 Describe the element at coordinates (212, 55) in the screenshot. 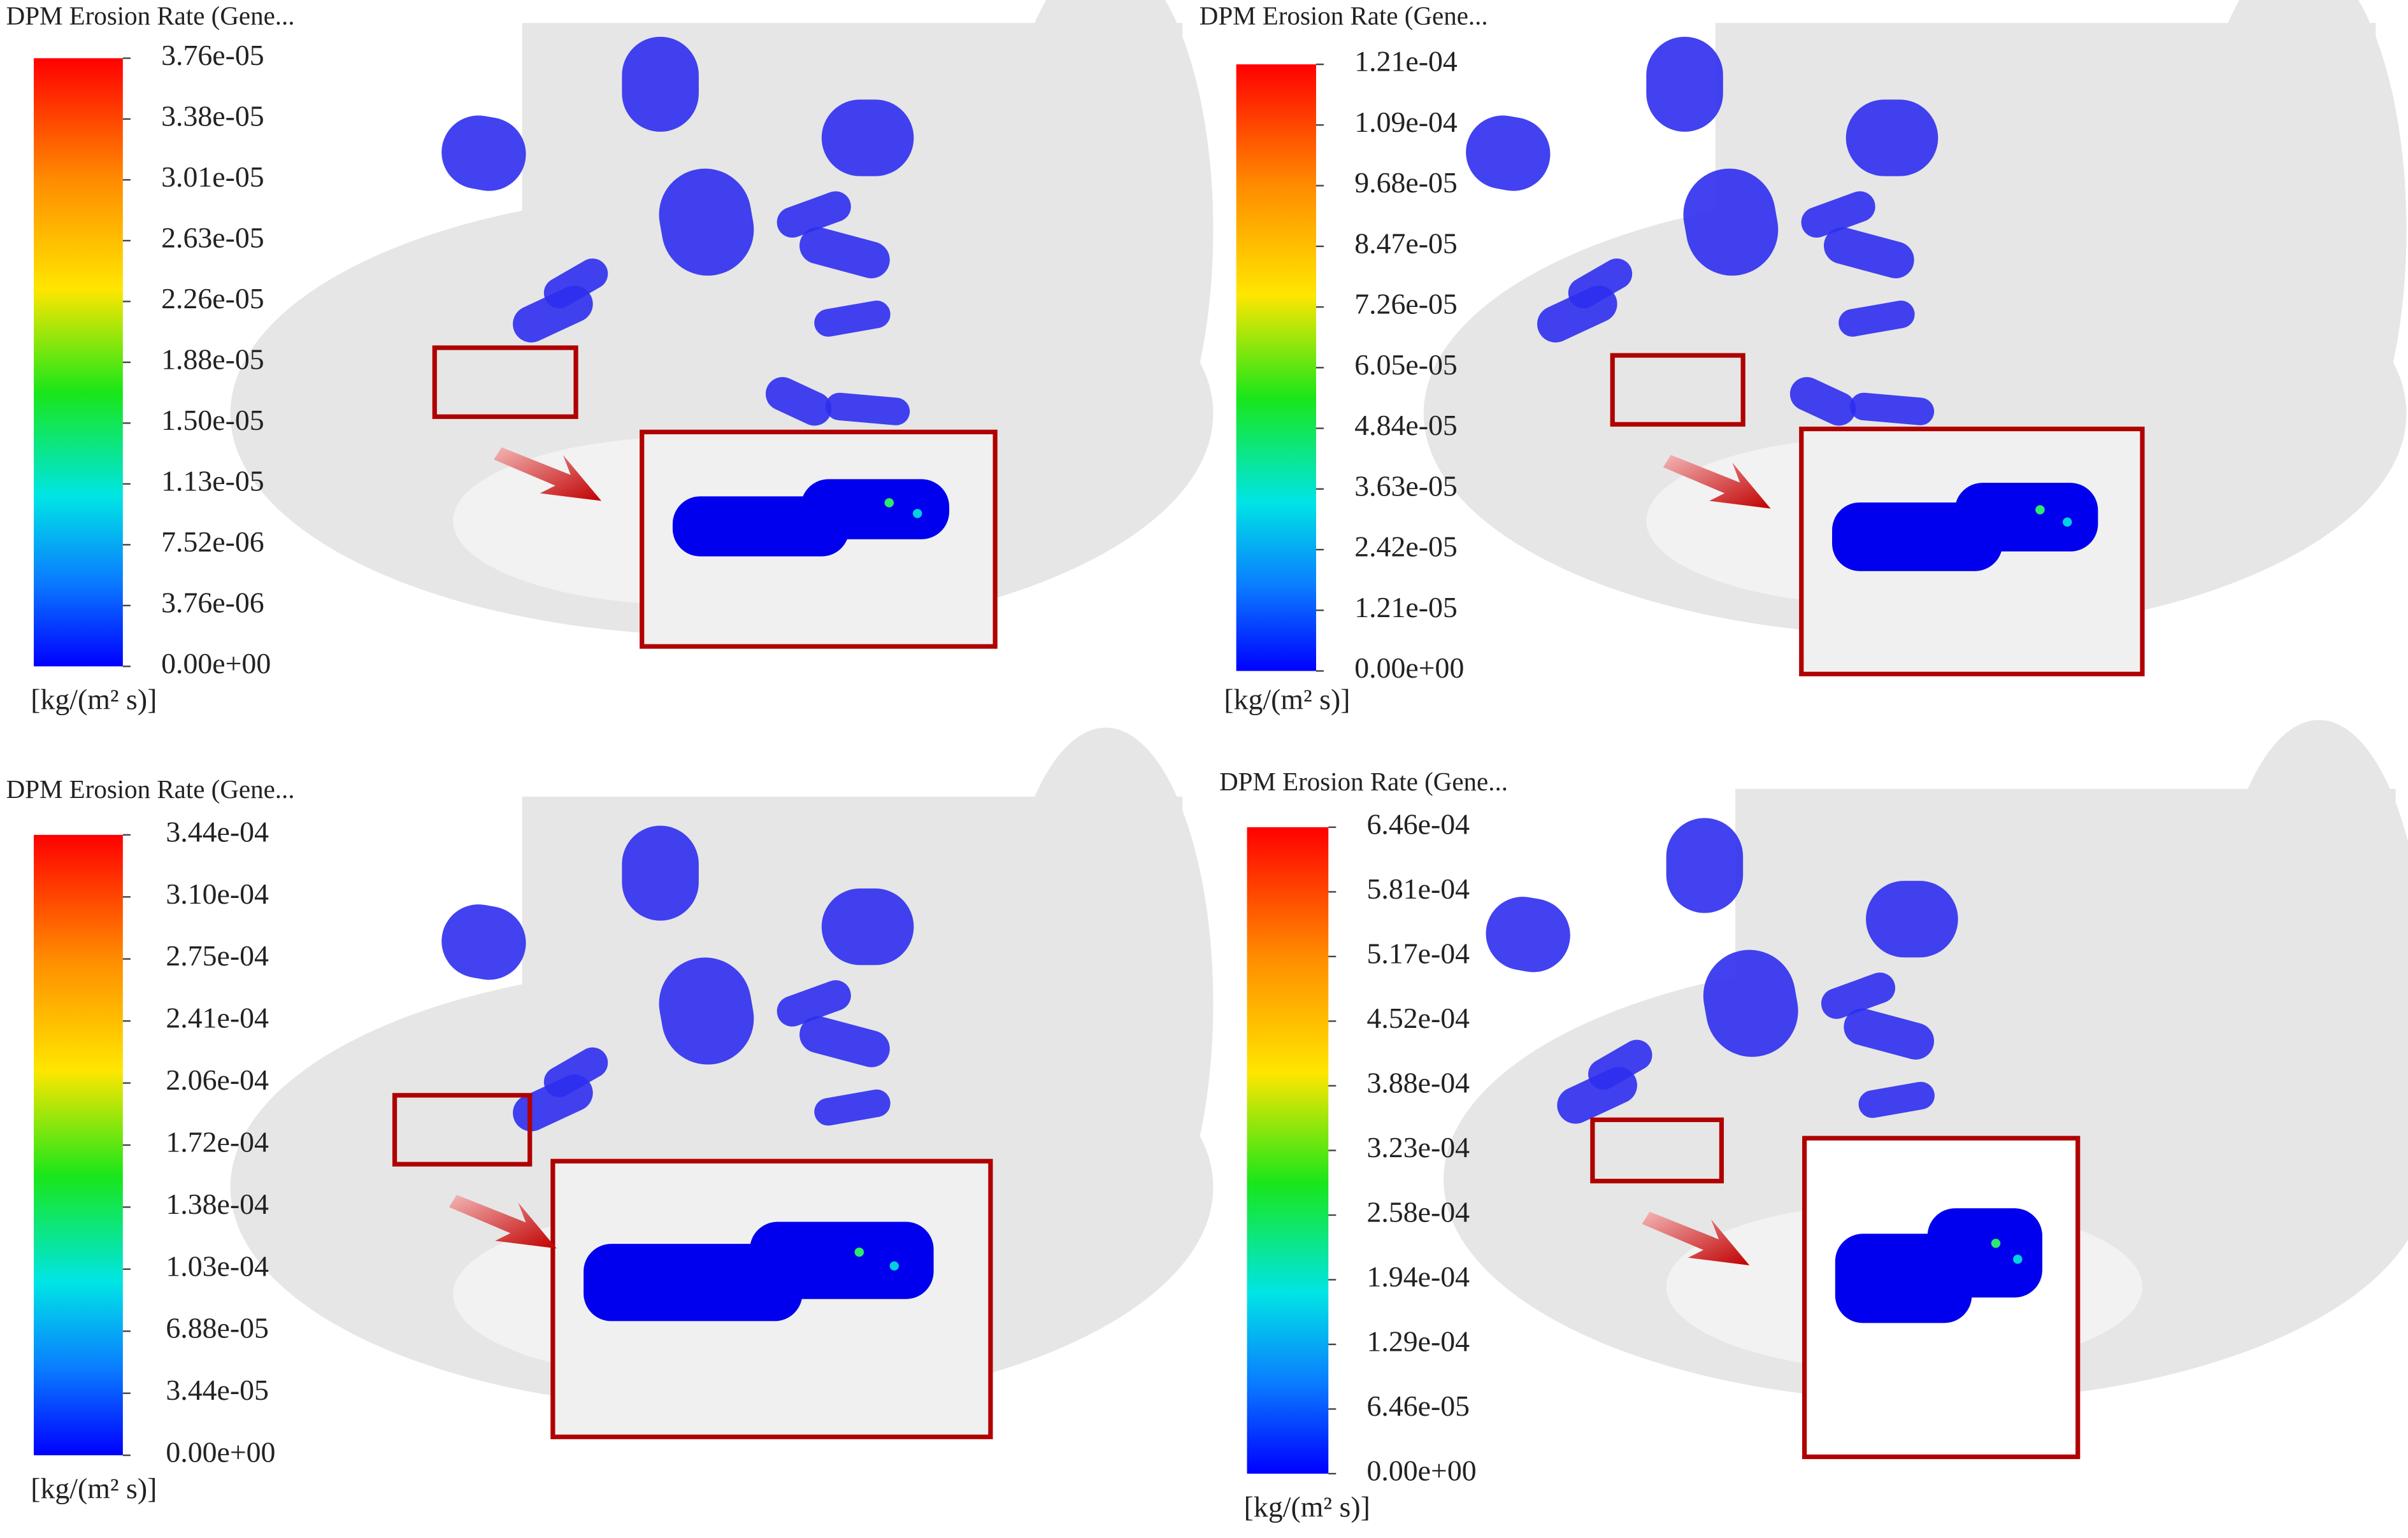

I see `colorbar-label: 3.76e-05` at that location.